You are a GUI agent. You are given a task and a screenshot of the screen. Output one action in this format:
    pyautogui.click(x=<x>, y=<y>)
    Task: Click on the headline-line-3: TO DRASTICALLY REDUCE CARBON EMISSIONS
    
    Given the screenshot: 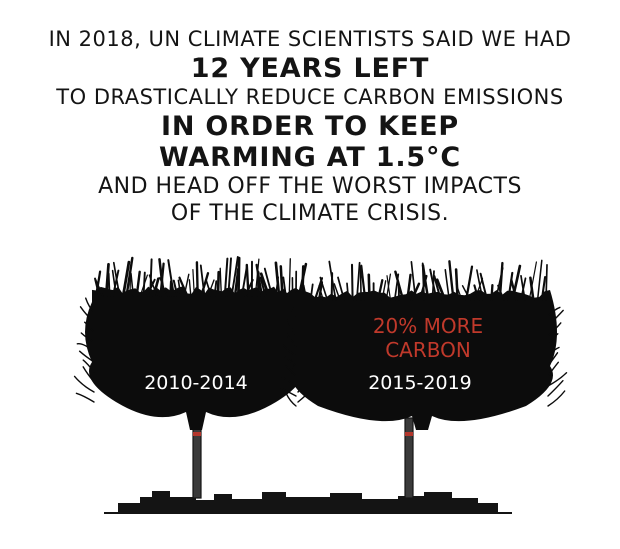 What is the action you would take?
    pyautogui.click(x=310, y=97)
    